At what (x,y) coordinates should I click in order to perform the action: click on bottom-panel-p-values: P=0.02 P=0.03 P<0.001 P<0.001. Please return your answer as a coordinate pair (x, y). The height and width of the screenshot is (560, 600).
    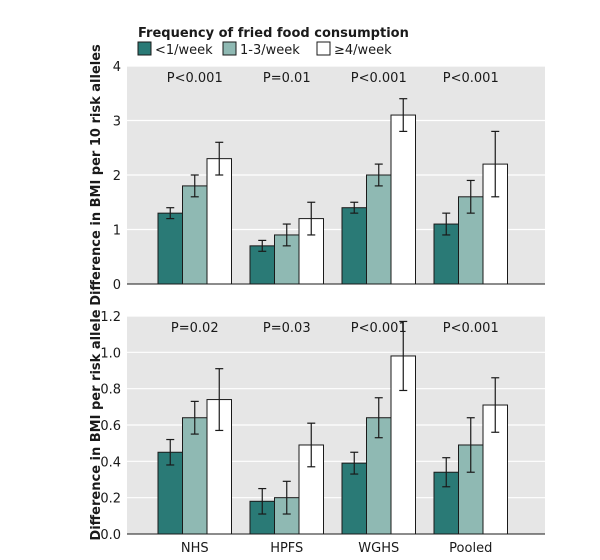
    Looking at the image, I should click on (335, 328).